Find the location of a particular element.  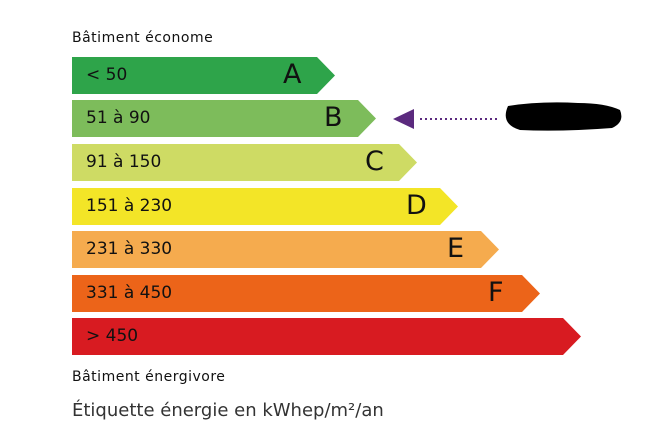

class-bar-F: 331 à 450 F is located at coordinates (306, 293).